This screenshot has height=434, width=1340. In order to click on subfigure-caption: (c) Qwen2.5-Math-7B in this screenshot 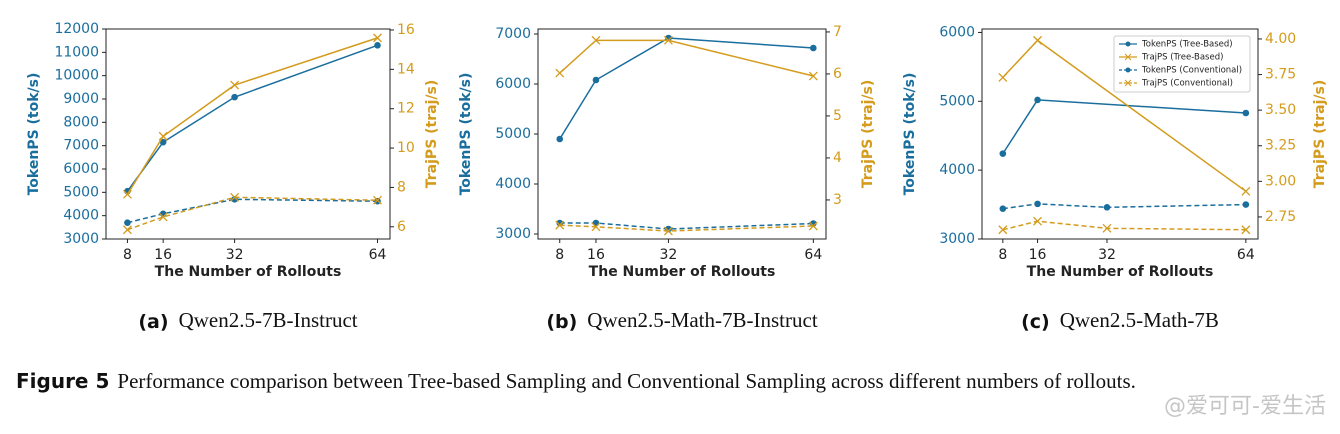, I will do `click(1120, 320)`.